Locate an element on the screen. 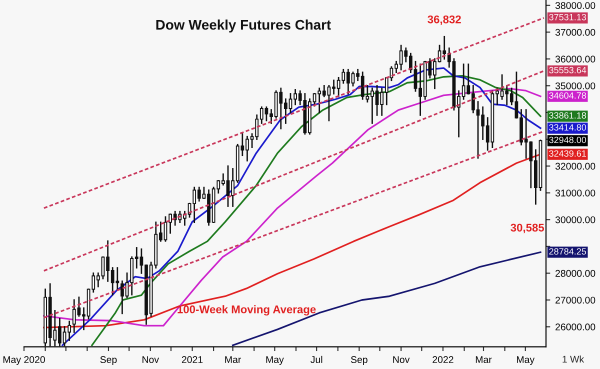  x-tick-label: 2021 is located at coordinates (192, 360).